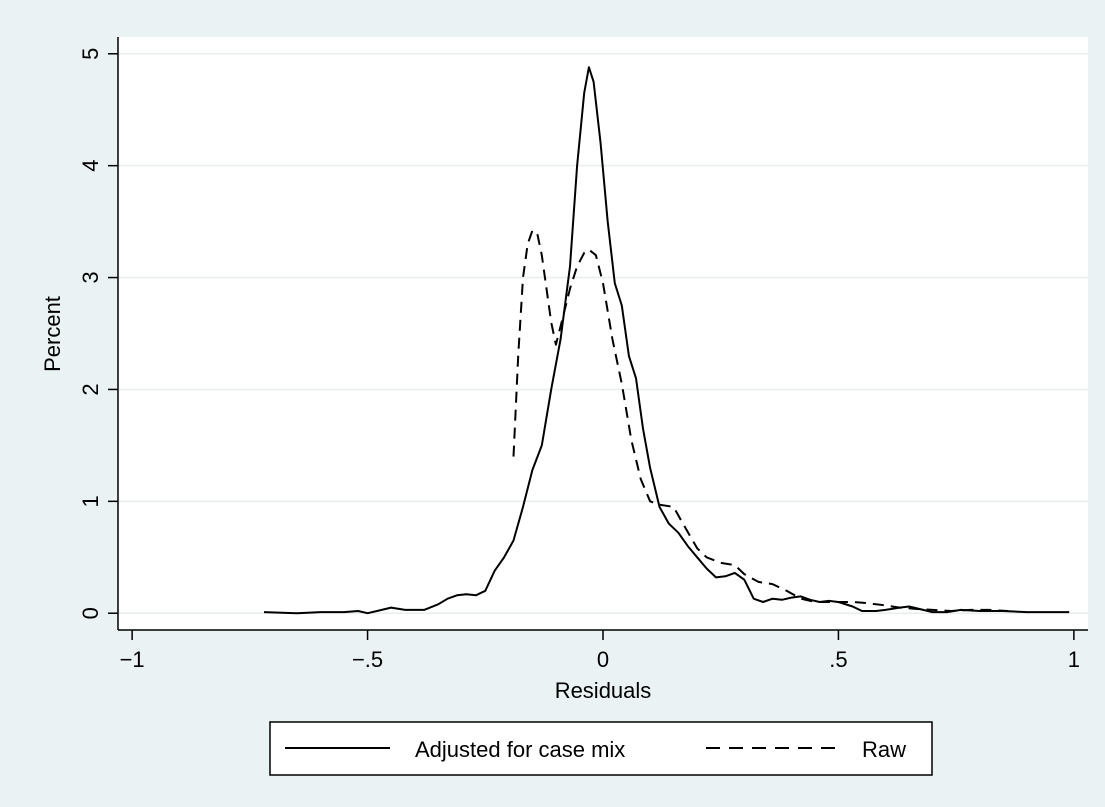 This screenshot has width=1105, height=807. I want to click on y-axis-title: Percent, so click(52, 334).